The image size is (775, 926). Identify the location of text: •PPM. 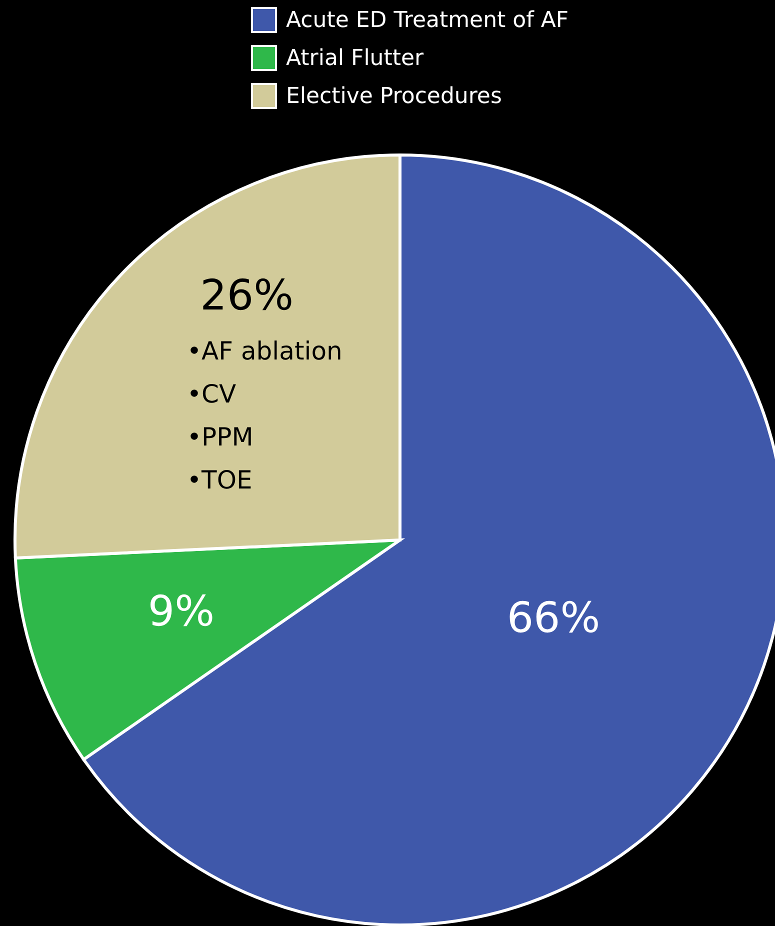
(220, 437).